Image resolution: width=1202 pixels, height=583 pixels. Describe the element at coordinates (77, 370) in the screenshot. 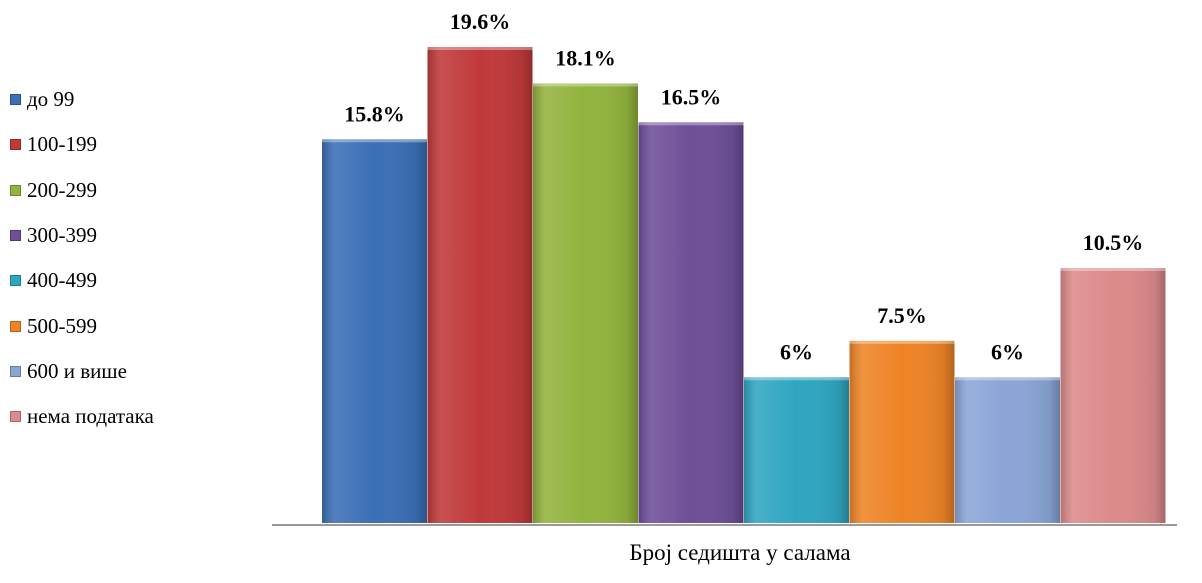

I see `legend-label: 600 и више` at that location.